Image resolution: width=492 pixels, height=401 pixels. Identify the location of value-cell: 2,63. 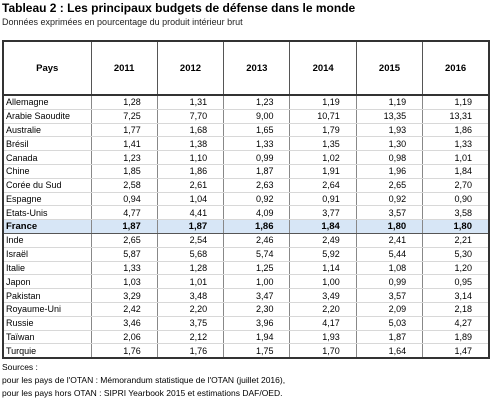
(257, 185).